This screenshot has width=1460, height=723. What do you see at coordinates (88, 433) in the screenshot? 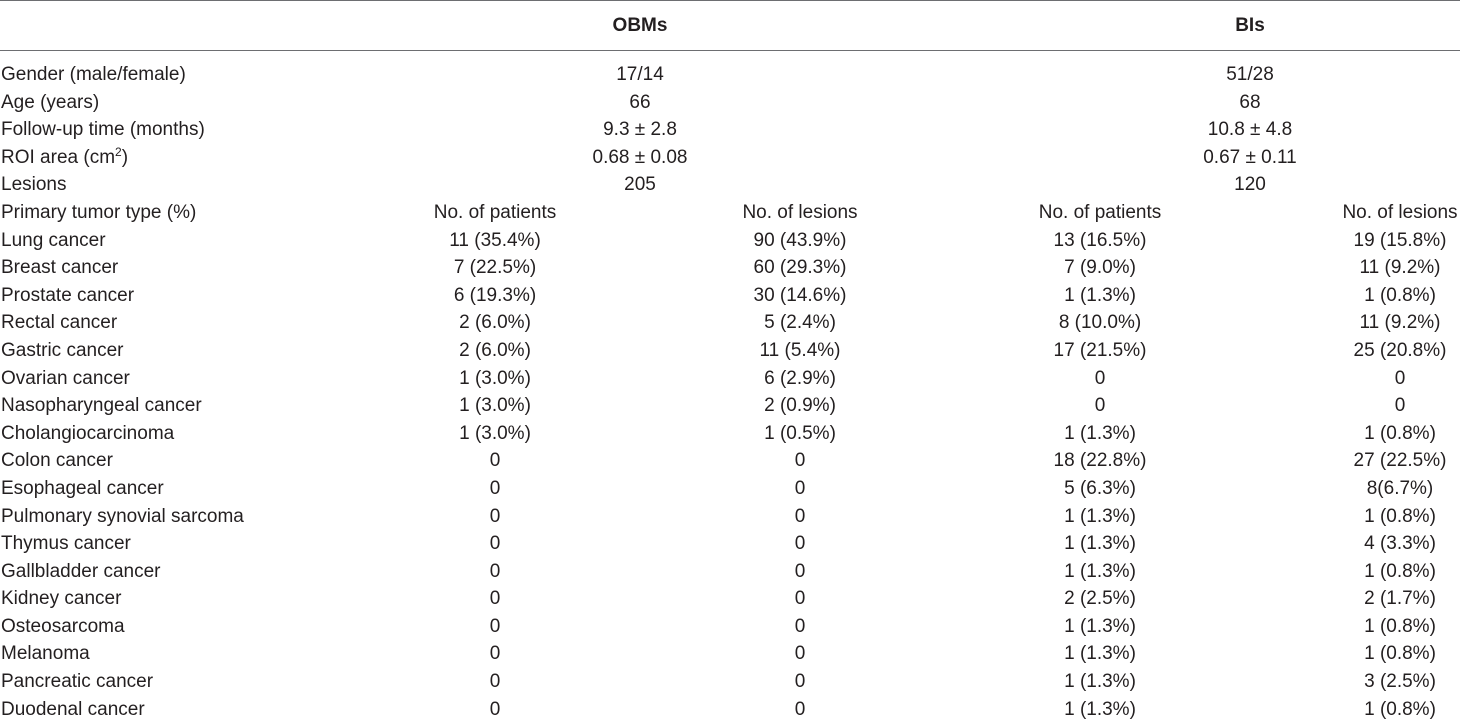
I see `tumor-type-label: Cholangiocarcinoma` at bounding box center [88, 433].